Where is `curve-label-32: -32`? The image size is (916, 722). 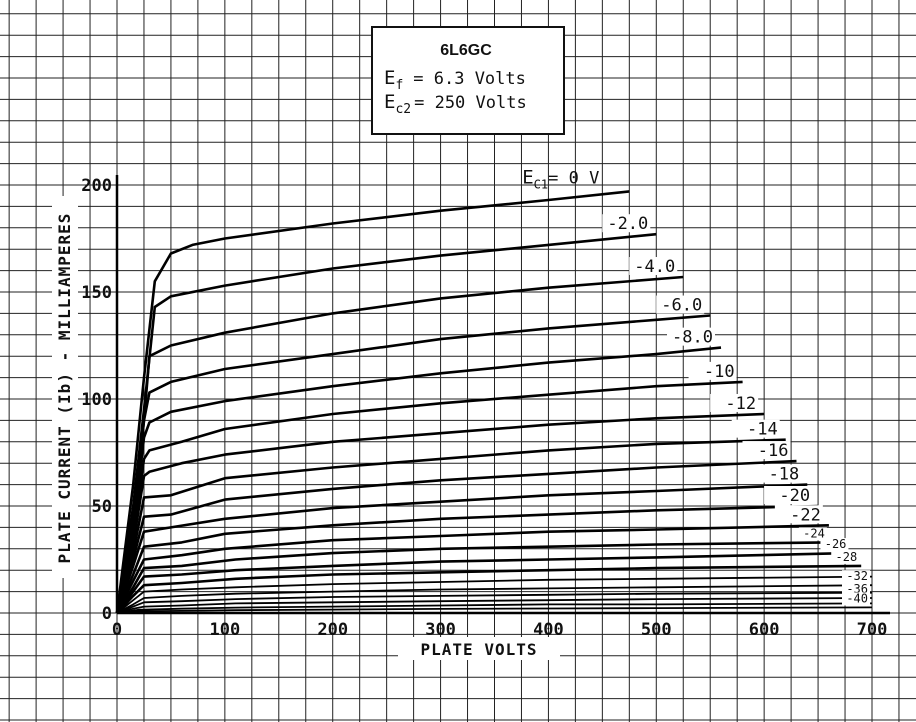
curve-label-32: -32 is located at coordinates (857, 576).